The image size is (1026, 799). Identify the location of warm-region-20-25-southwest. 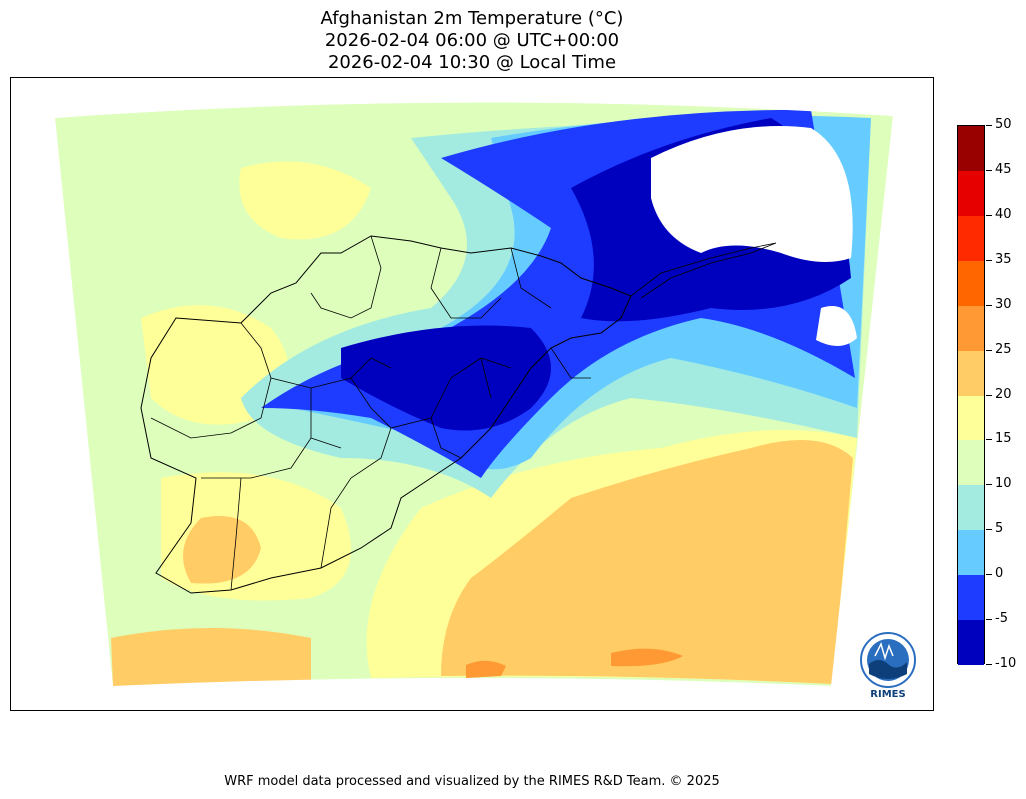
(222, 550).